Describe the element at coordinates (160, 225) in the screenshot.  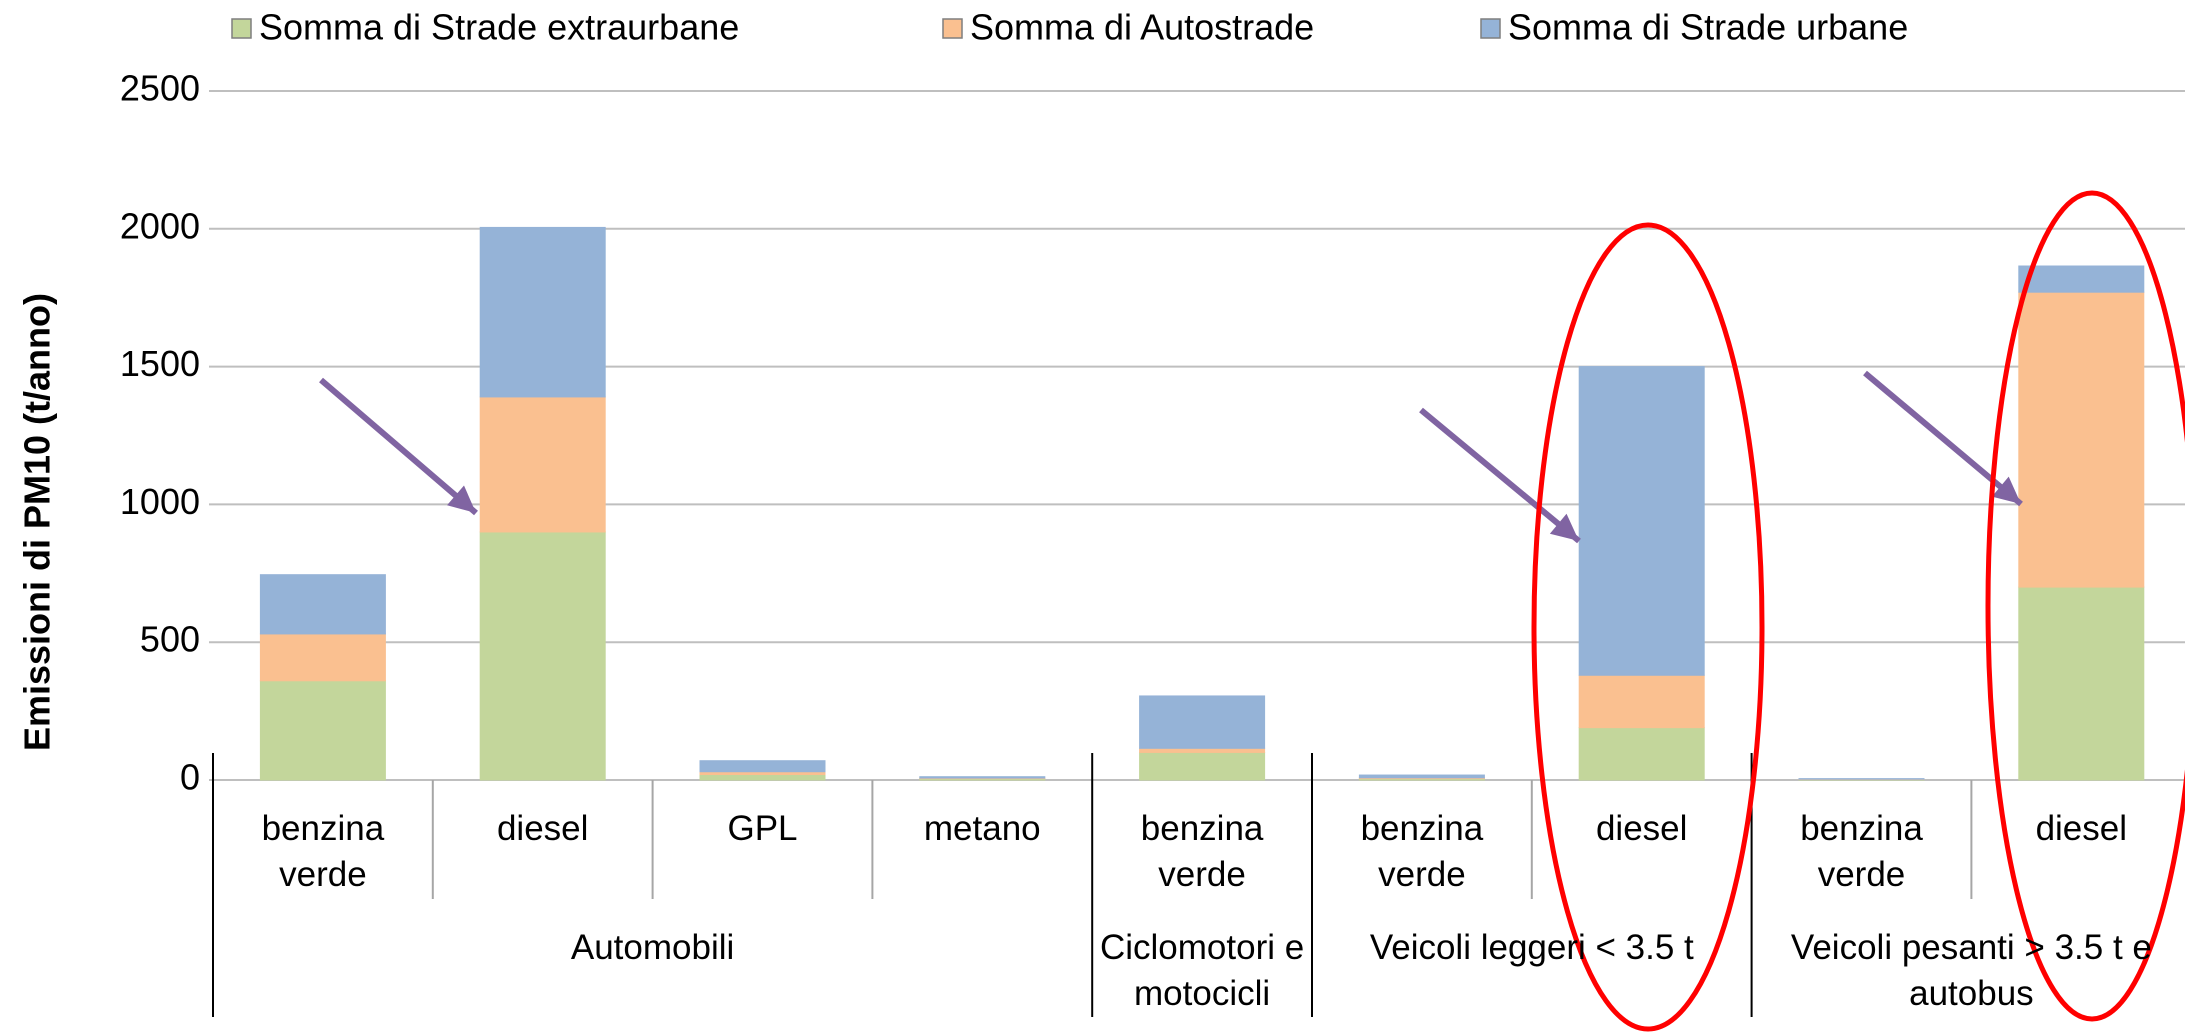
I see `y-tick-label: 2000` at that location.